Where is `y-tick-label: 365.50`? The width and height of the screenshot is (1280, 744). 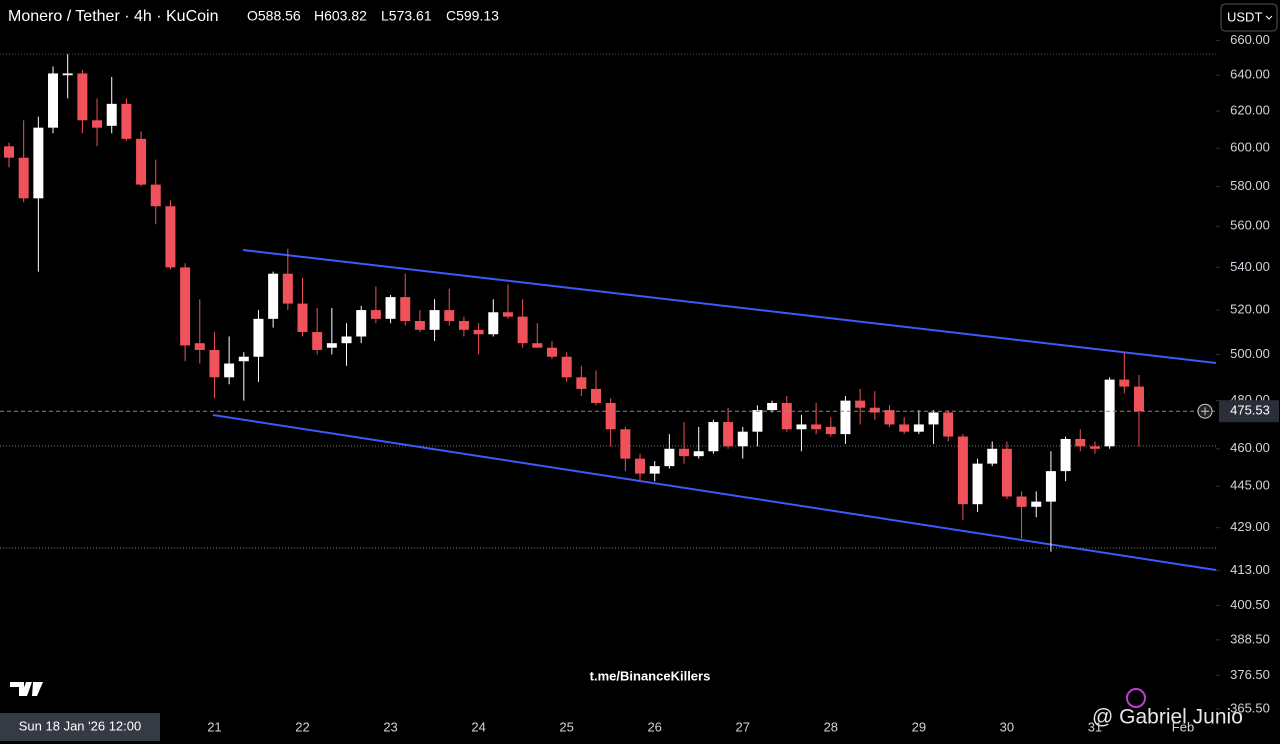
y-tick-label: 365.50 is located at coordinates (1250, 707).